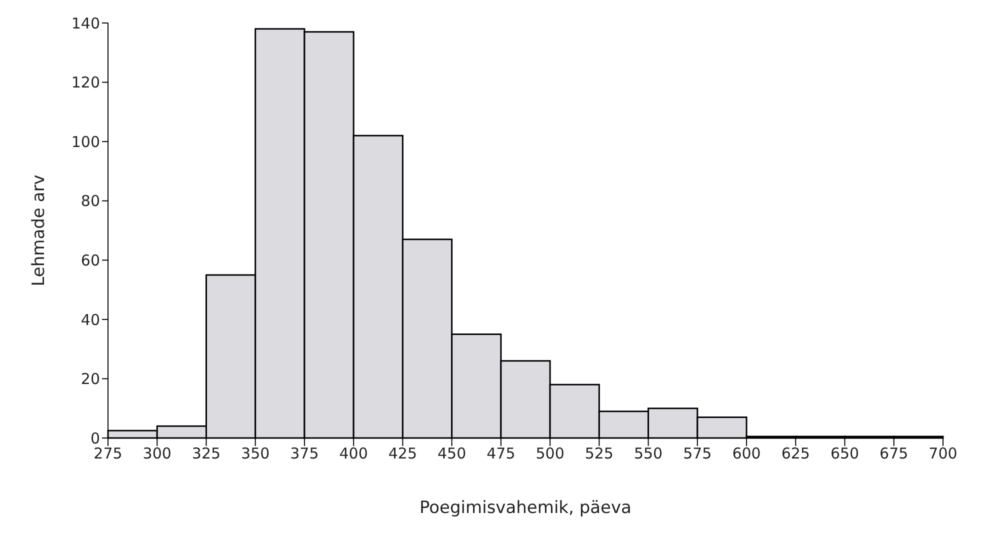  I want to click on x-tick-label: 400, so click(353, 453).